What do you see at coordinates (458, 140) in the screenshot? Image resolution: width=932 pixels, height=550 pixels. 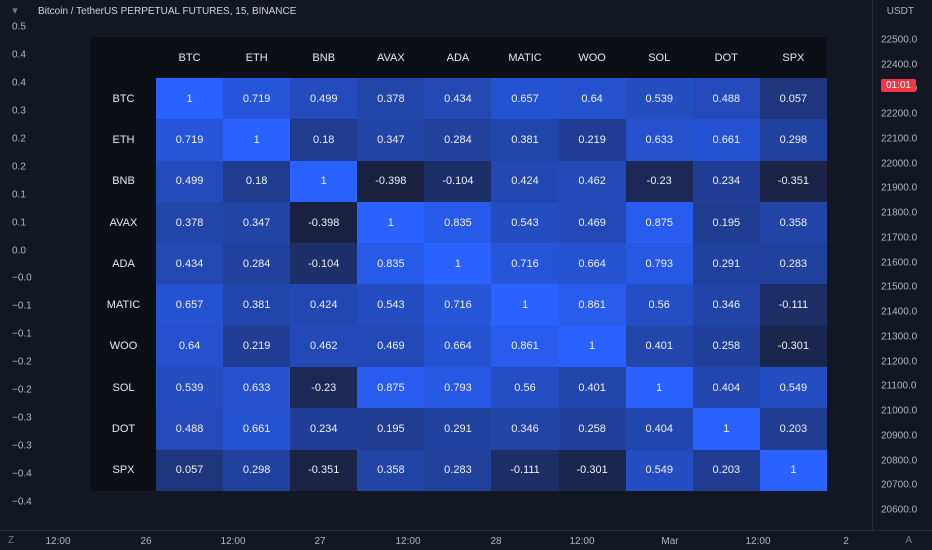 I see `correlation-cell: 0.284` at bounding box center [458, 140].